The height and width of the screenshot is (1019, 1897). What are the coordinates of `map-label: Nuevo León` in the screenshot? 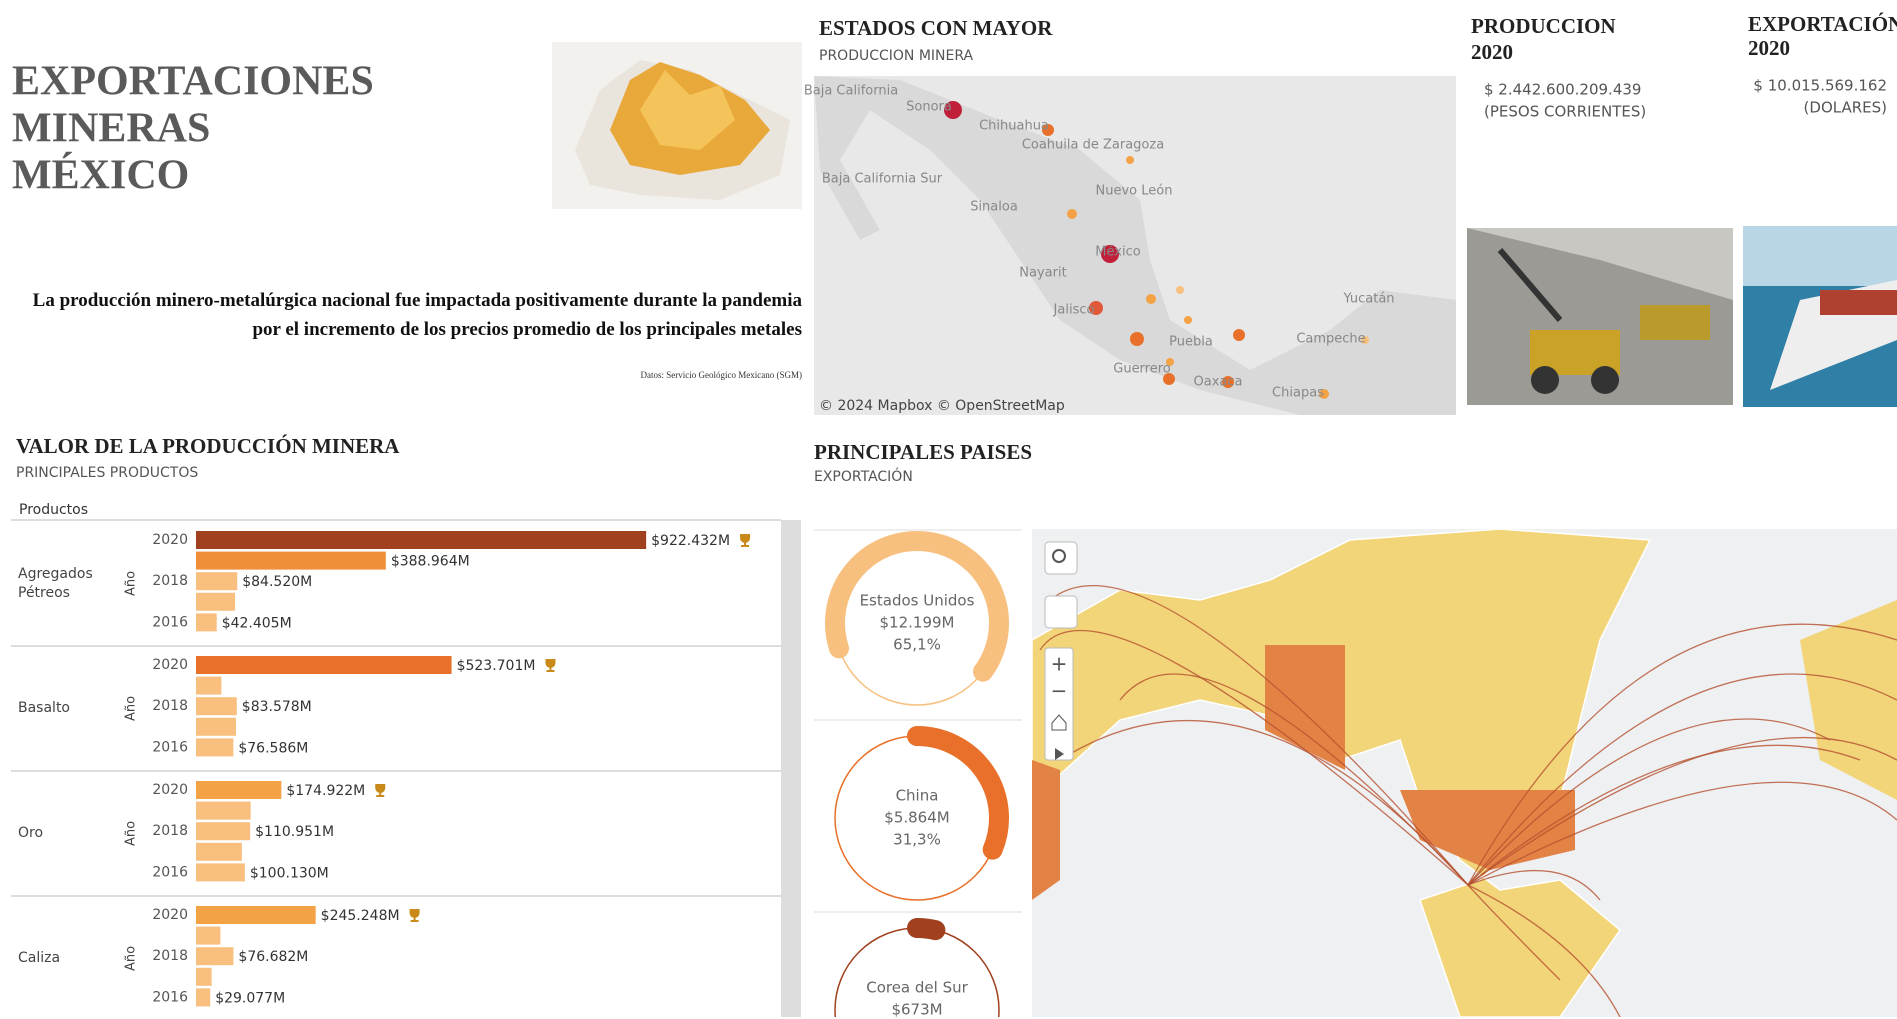 It's located at (1134, 191).